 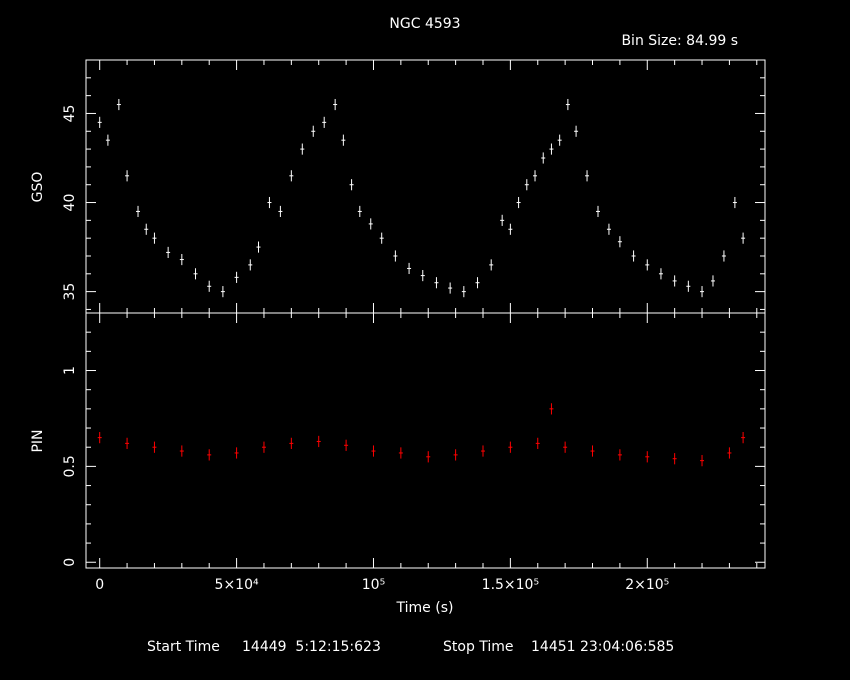 What do you see at coordinates (425, 608) in the screenshot?
I see `x-axis-label: Time (s)` at bounding box center [425, 608].